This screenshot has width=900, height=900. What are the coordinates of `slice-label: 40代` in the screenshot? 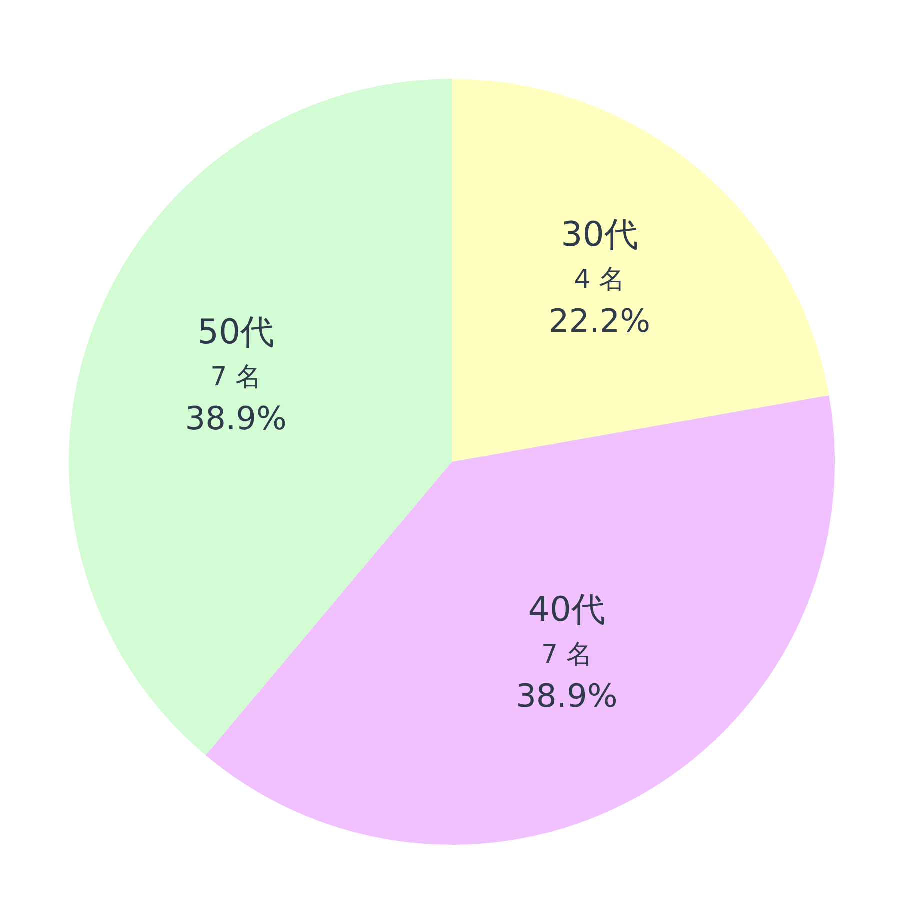 It's located at (567, 610).